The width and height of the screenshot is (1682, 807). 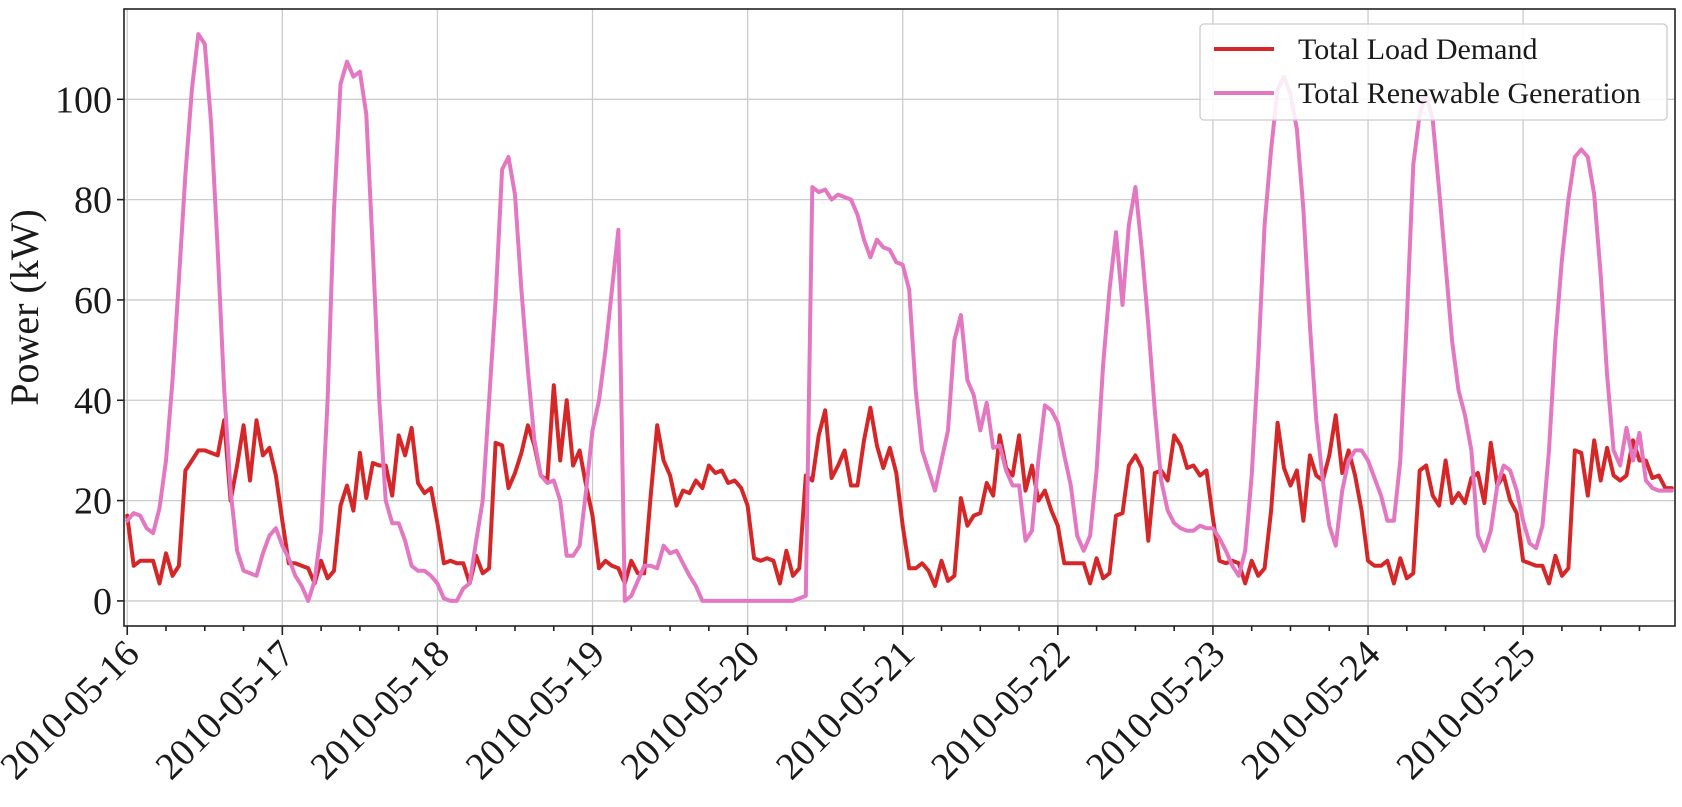 I want to click on x-tick-label: 2010-05-19, so click(x=535, y=710).